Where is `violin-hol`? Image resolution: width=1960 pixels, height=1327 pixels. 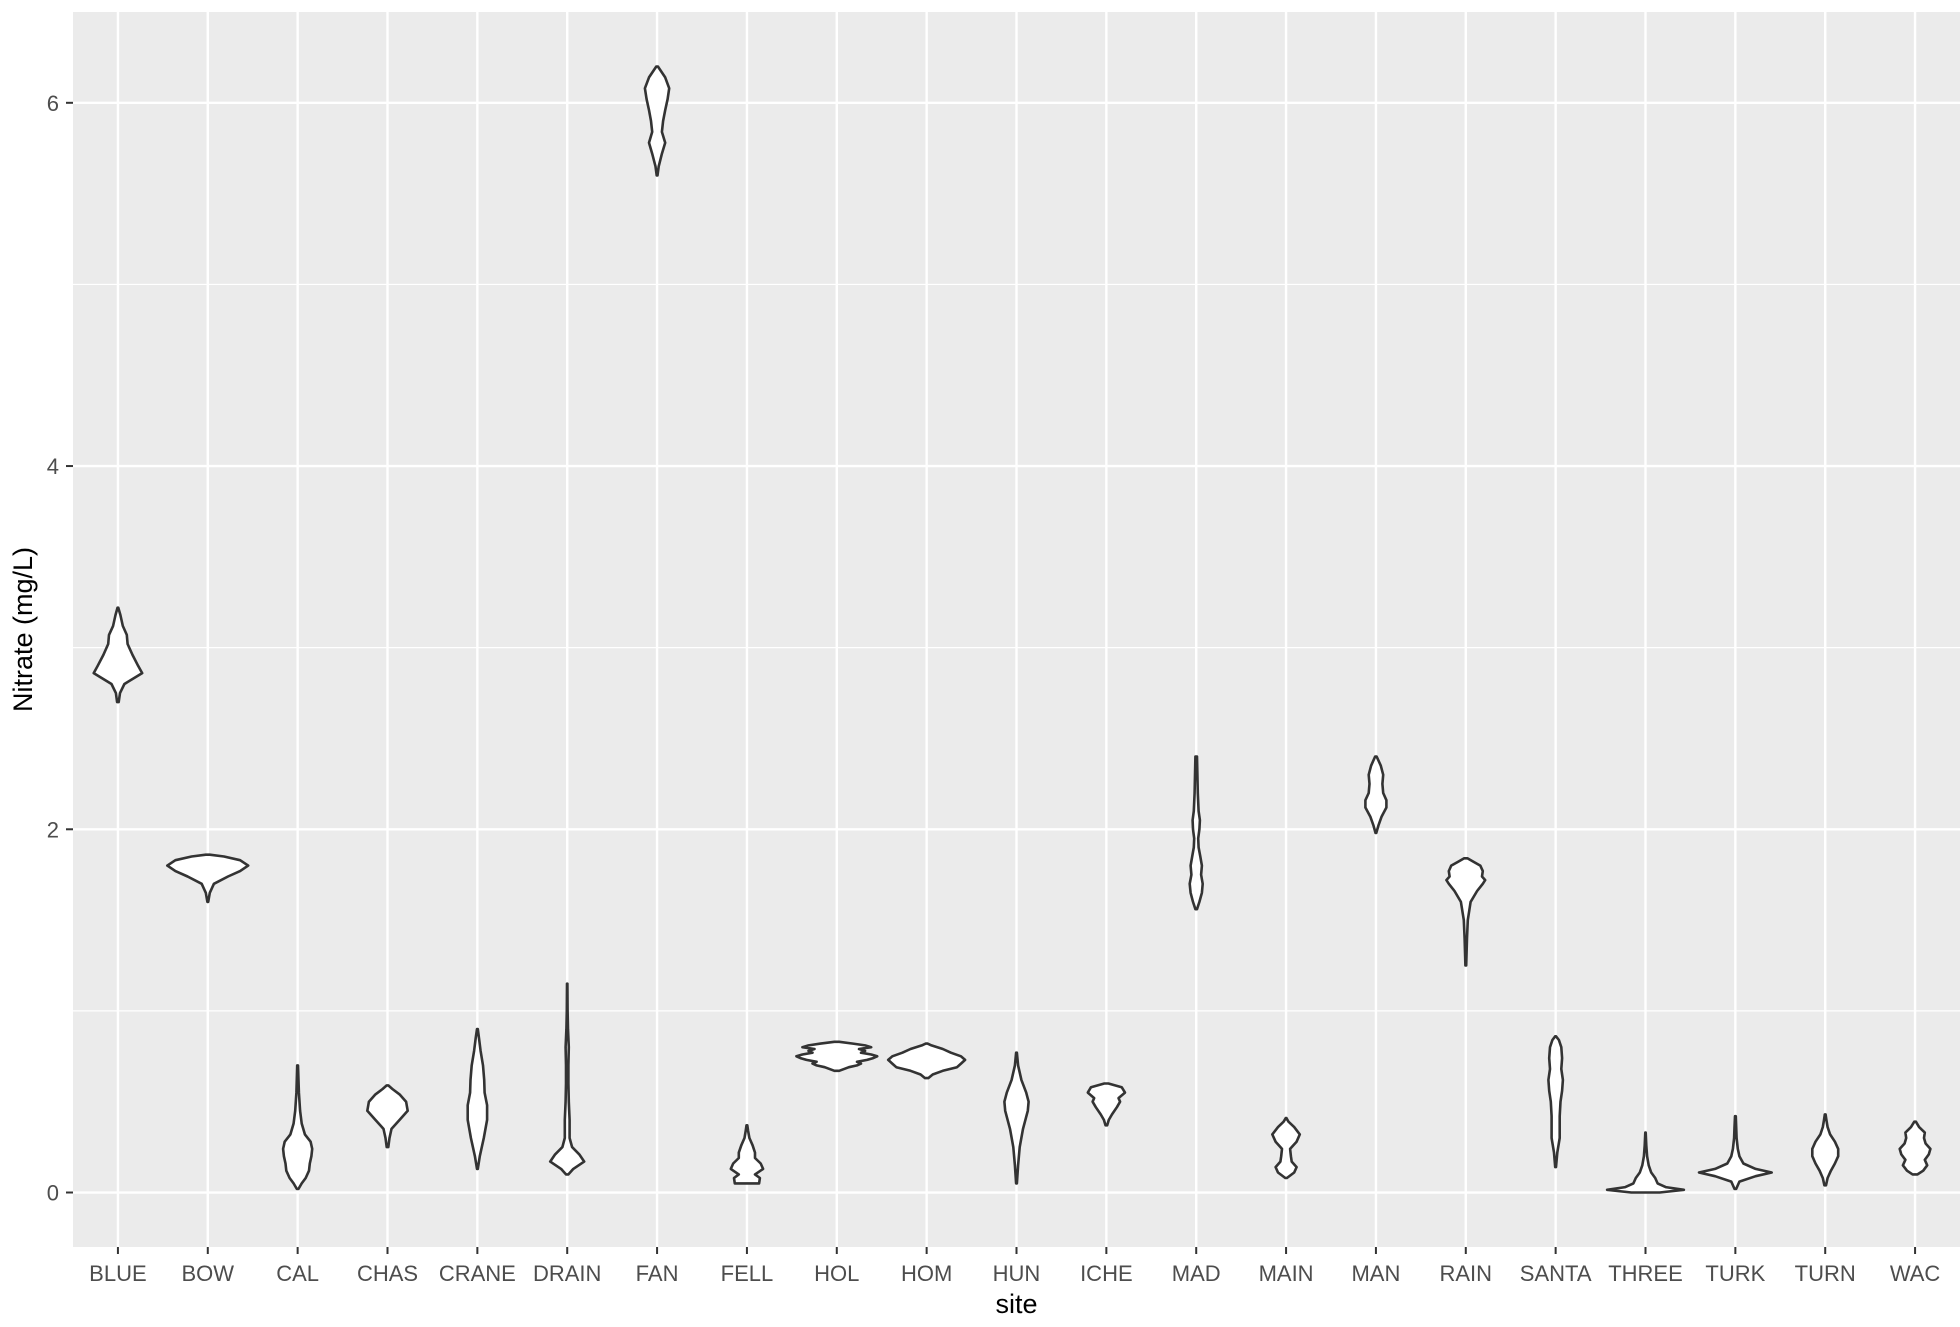
violin-hol is located at coordinates (837, 1056).